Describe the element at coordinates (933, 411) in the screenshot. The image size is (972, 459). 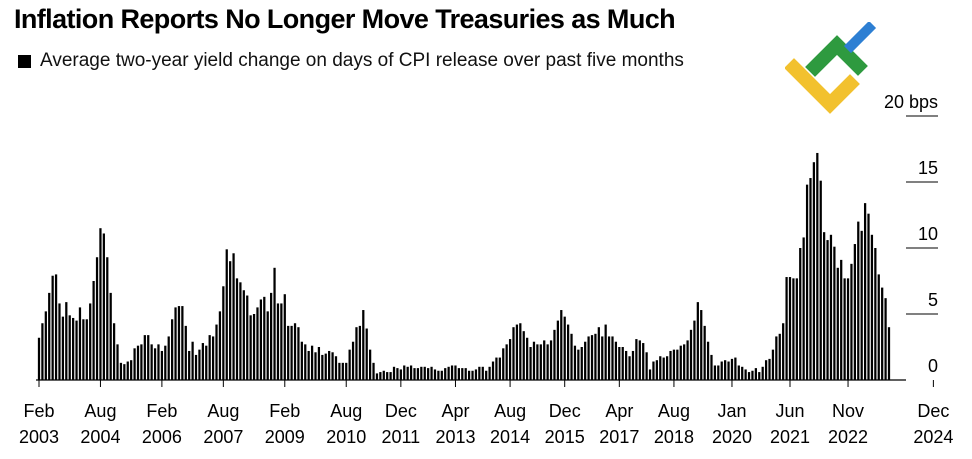
I see `x-tick-month: Dec` at that location.